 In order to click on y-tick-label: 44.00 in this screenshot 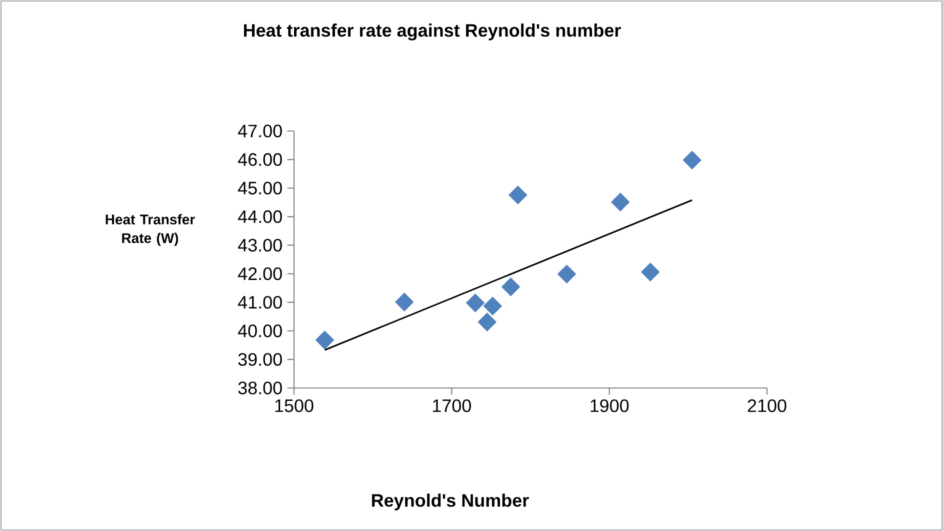, I will do `click(260, 217)`.